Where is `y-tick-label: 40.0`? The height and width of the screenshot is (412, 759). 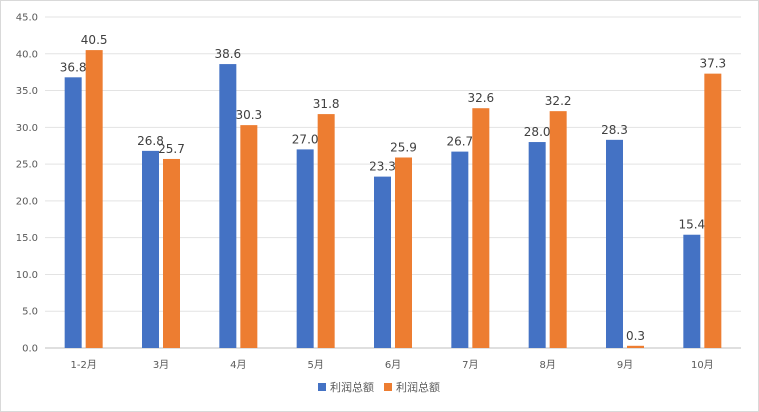 y-tick-label: 40.0 is located at coordinates (27, 54).